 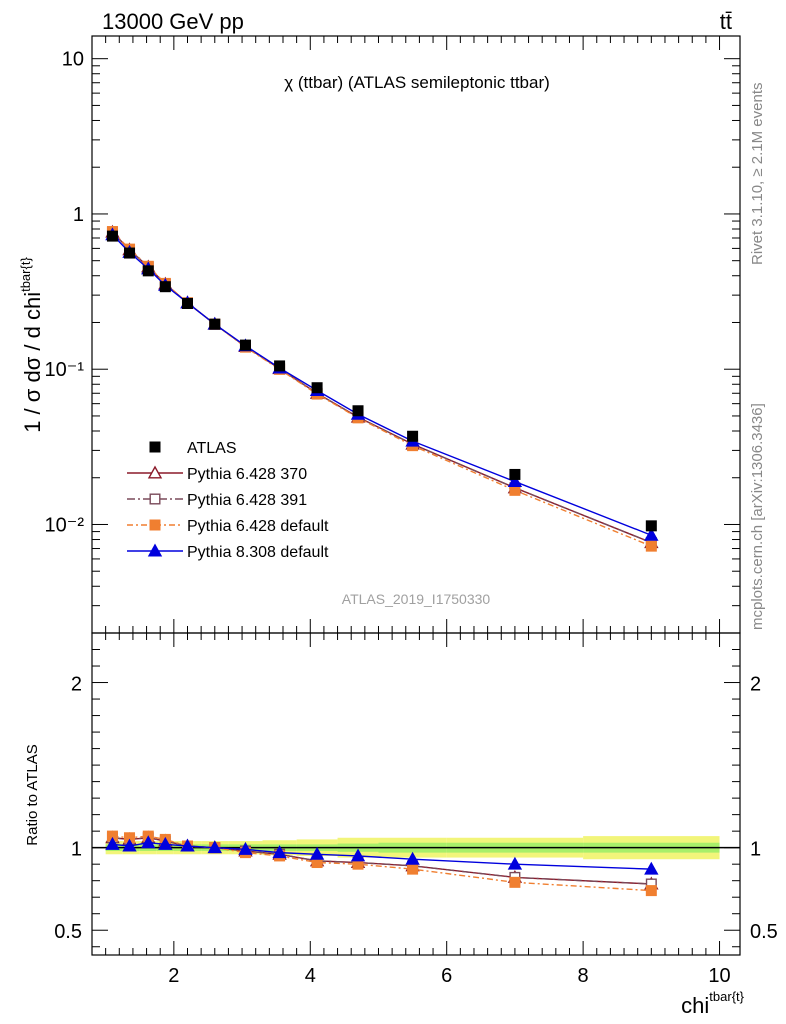 I want to click on legend-label: Pythia 6.428 default, so click(x=258, y=526).